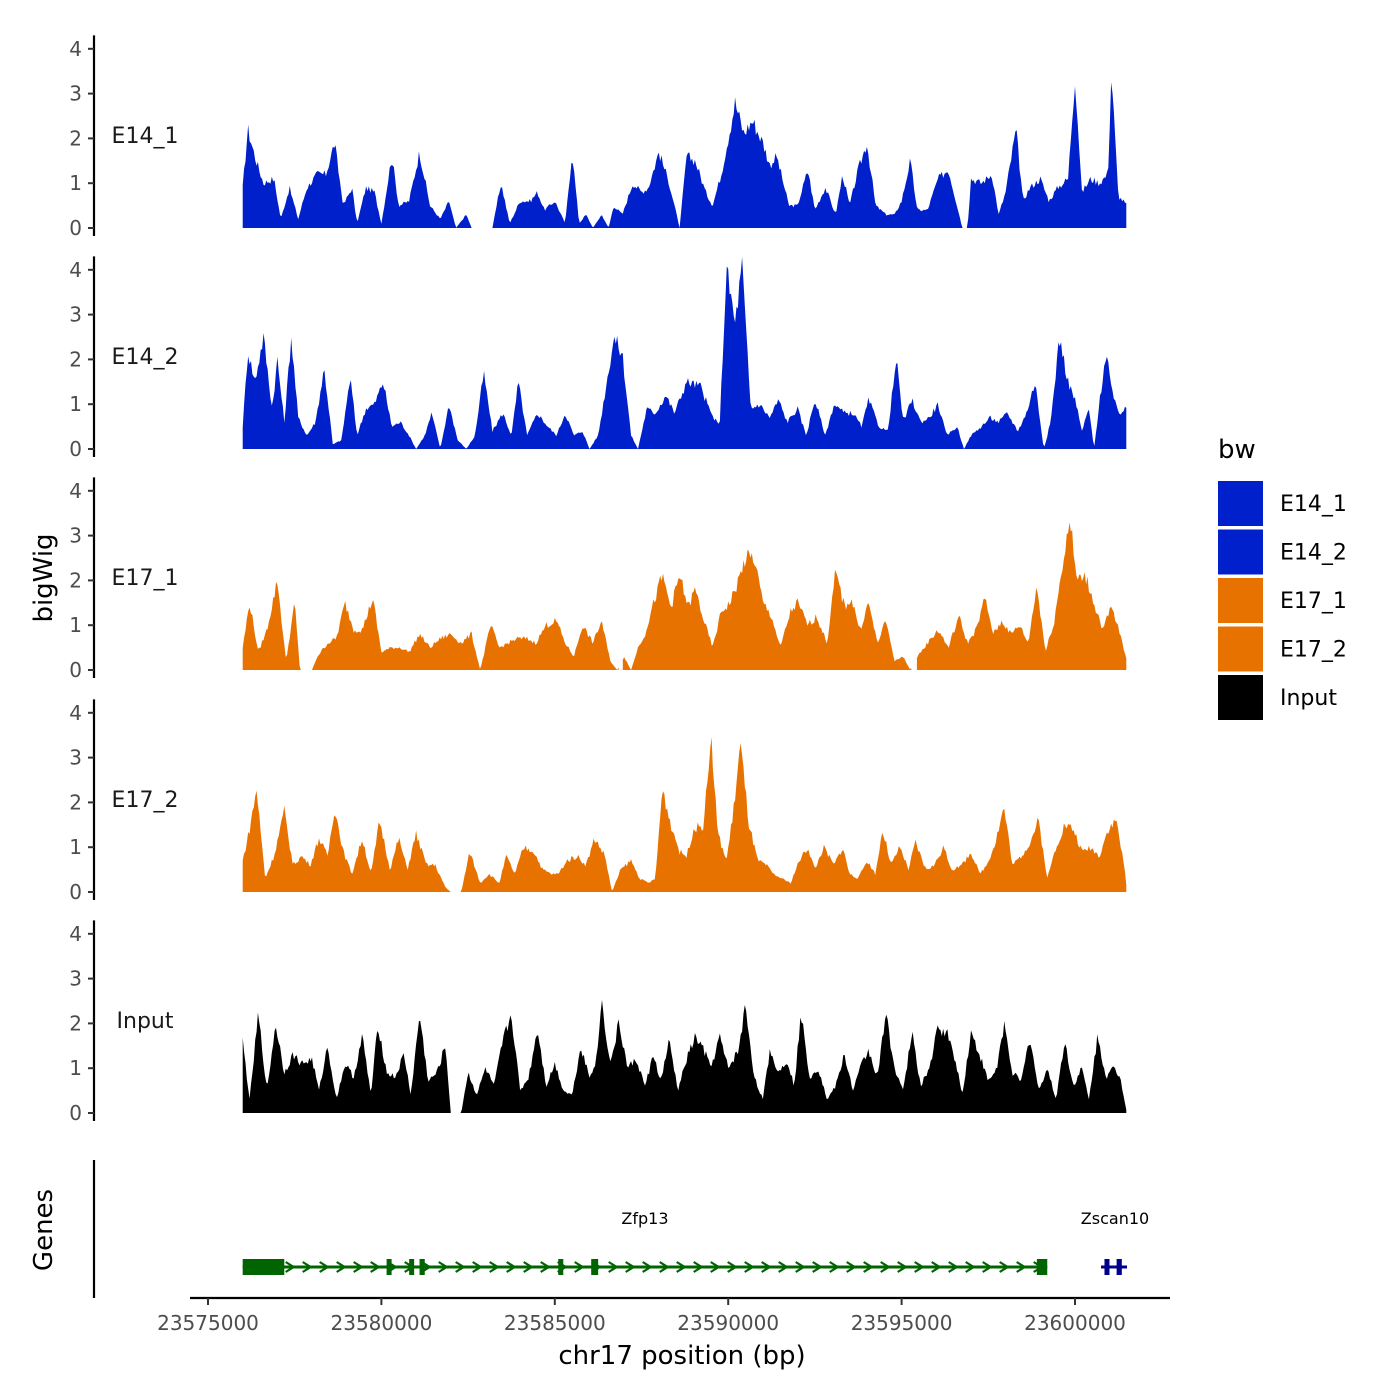  Describe the element at coordinates (208, 1323) in the screenshot. I see `x-tick-label: 23575000` at that location.